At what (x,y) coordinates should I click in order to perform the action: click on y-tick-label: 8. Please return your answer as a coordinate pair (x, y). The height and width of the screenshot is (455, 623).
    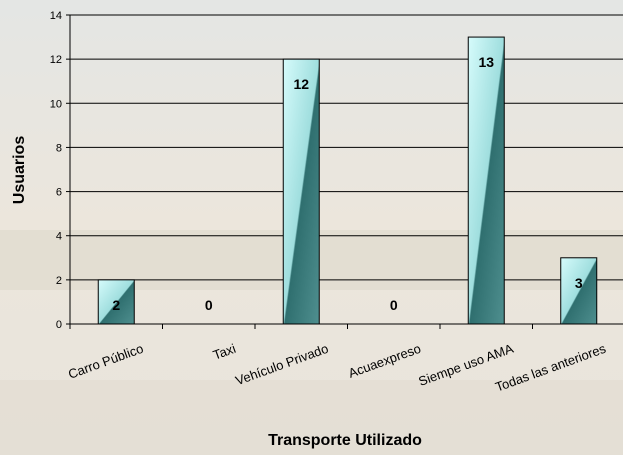
    Looking at the image, I should click on (59, 148).